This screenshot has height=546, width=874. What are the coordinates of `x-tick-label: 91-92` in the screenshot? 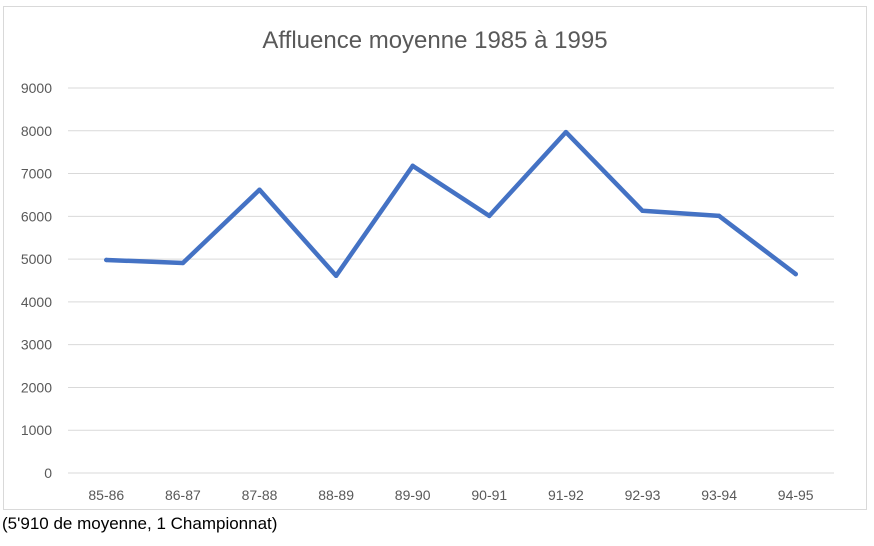 It's located at (566, 495).